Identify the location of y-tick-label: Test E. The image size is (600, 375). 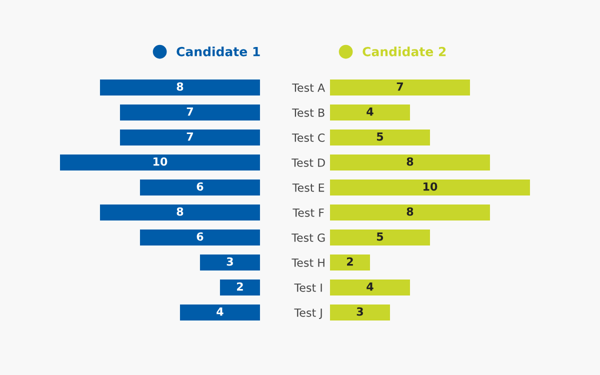
(308, 188).